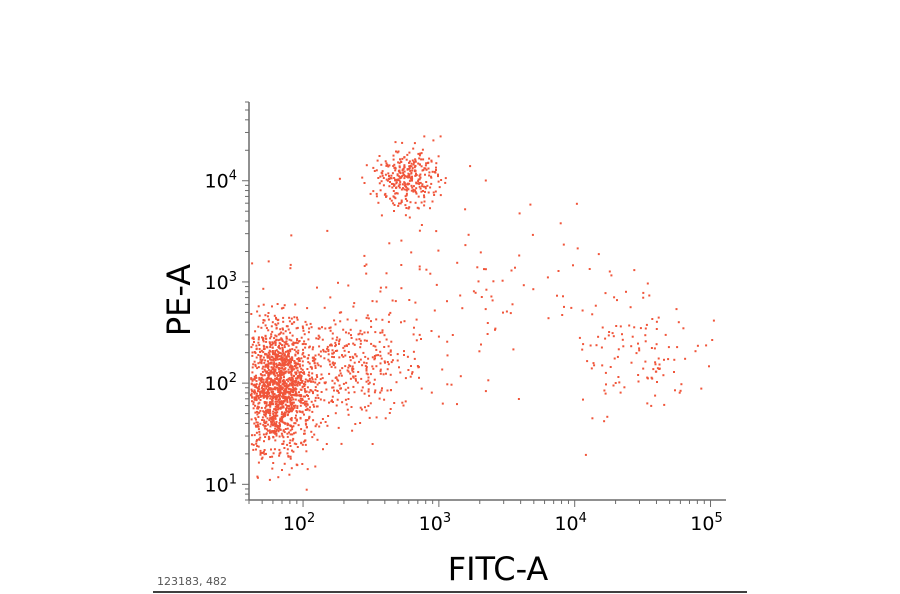 This screenshot has height=594, width=900. Describe the element at coordinates (718, 518) in the screenshot. I see `x-tick-exponent: 5` at that location.